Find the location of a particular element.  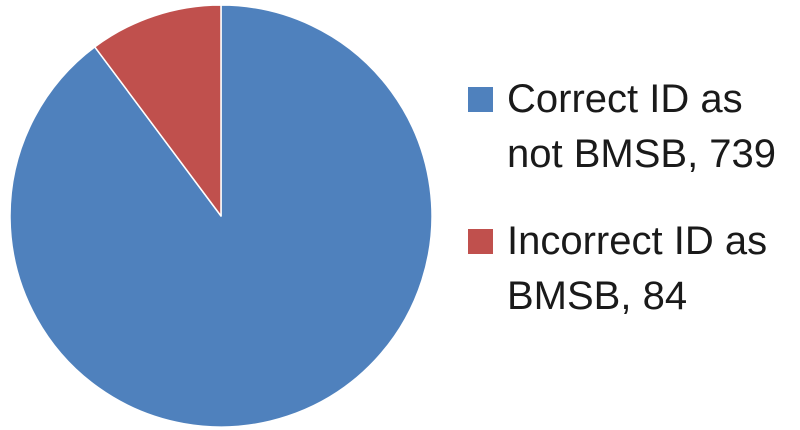

pie-slice-incorrect is located at coordinates (158, 110).